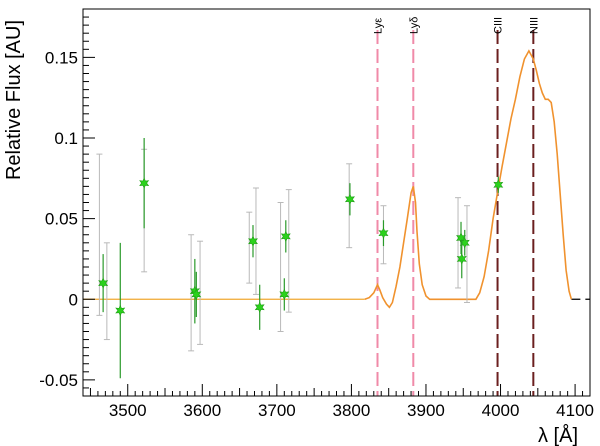 This screenshot has width=600, height=446. Describe the element at coordinates (351, 410) in the screenshot. I see `x-tick-label-3: 3800` at that location.